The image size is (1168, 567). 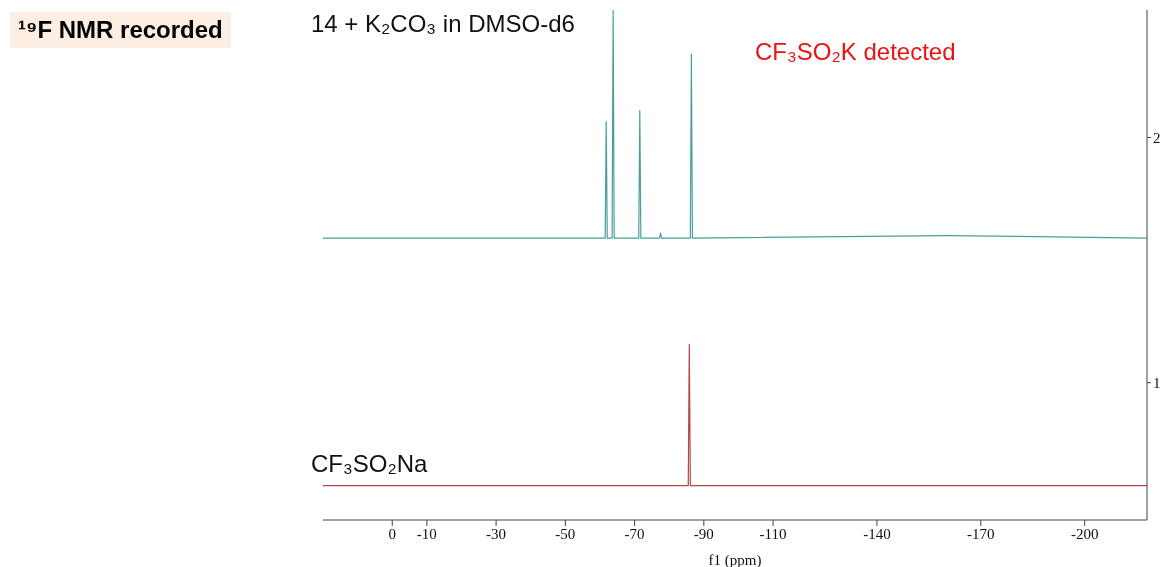 What do you see at coordinates (1157, 383) in the screenshot?
I see `y-tick-label: 1` at bounding box center [1157, 383].